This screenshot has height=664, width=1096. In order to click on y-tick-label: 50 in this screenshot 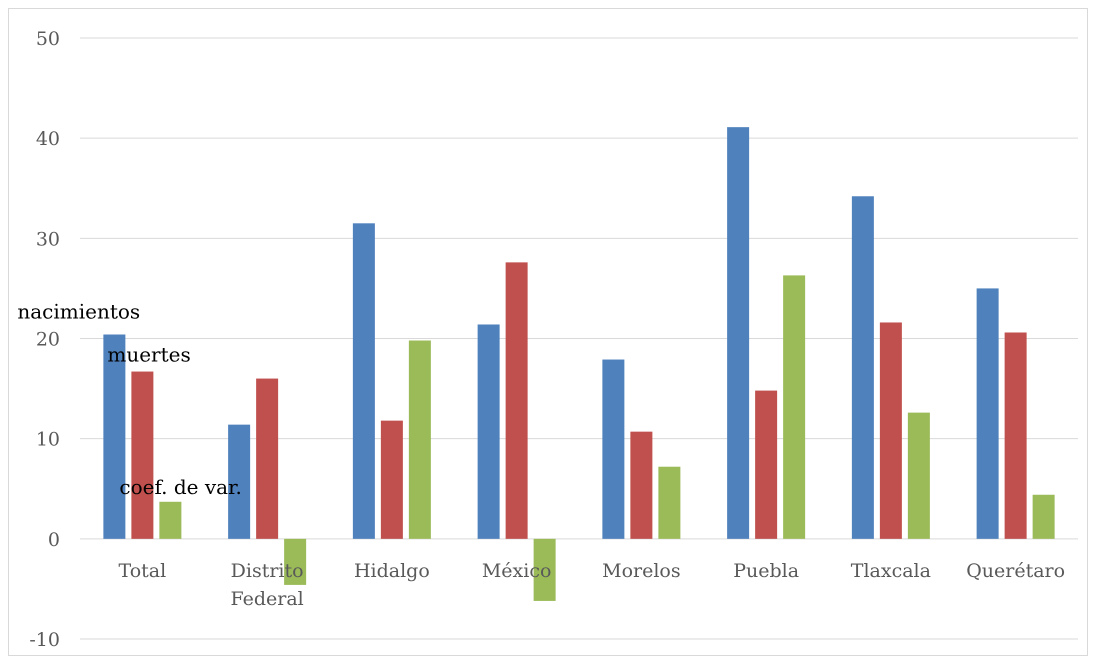, I will do `click(48, 39)`.